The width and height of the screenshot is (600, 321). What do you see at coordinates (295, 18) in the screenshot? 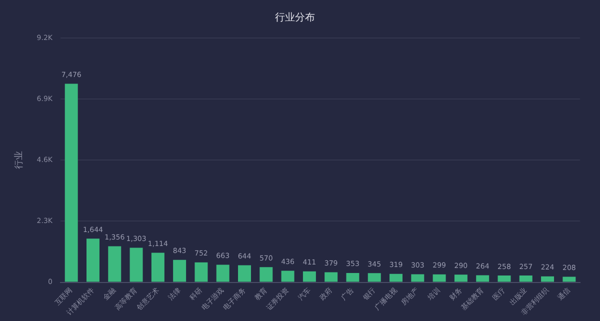
I see `chart-title: 行业分布` at bounding box center [295, 18].